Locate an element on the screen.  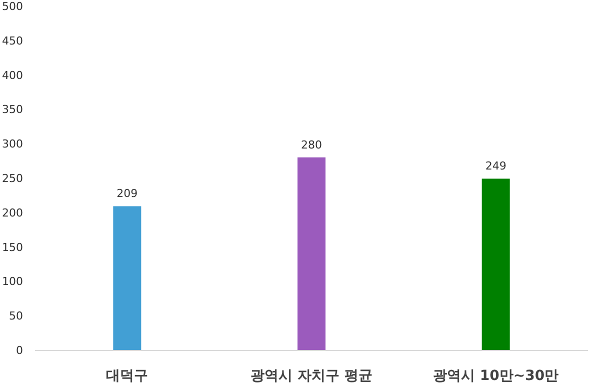
y-tick-label: 150 is located at coordinates (12, 247).